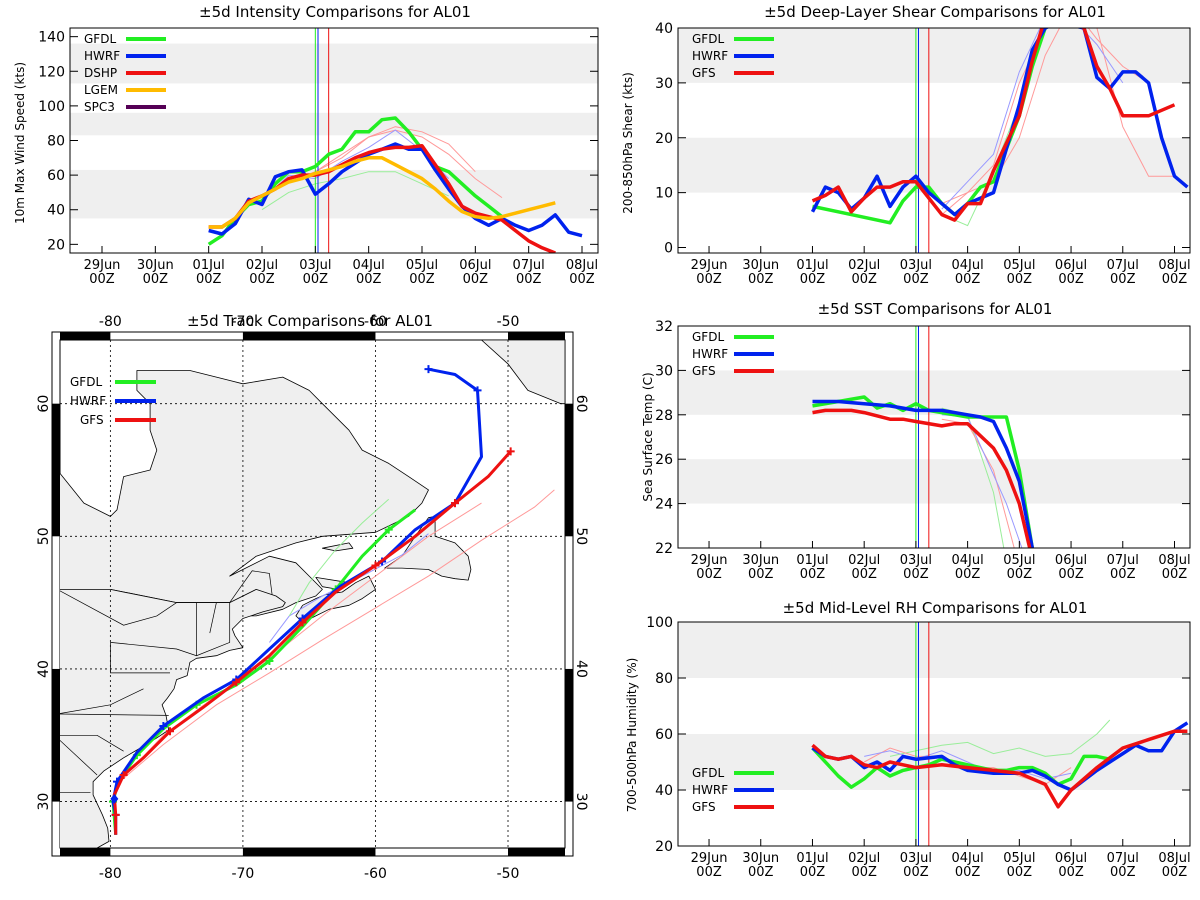 The width and height of the screenshot is (1200, 900). What do you see at coordinates (529, 265) in the screenshot?
I see `intensity-xtick-label: 07Jul` at bounding box center [529, 265].